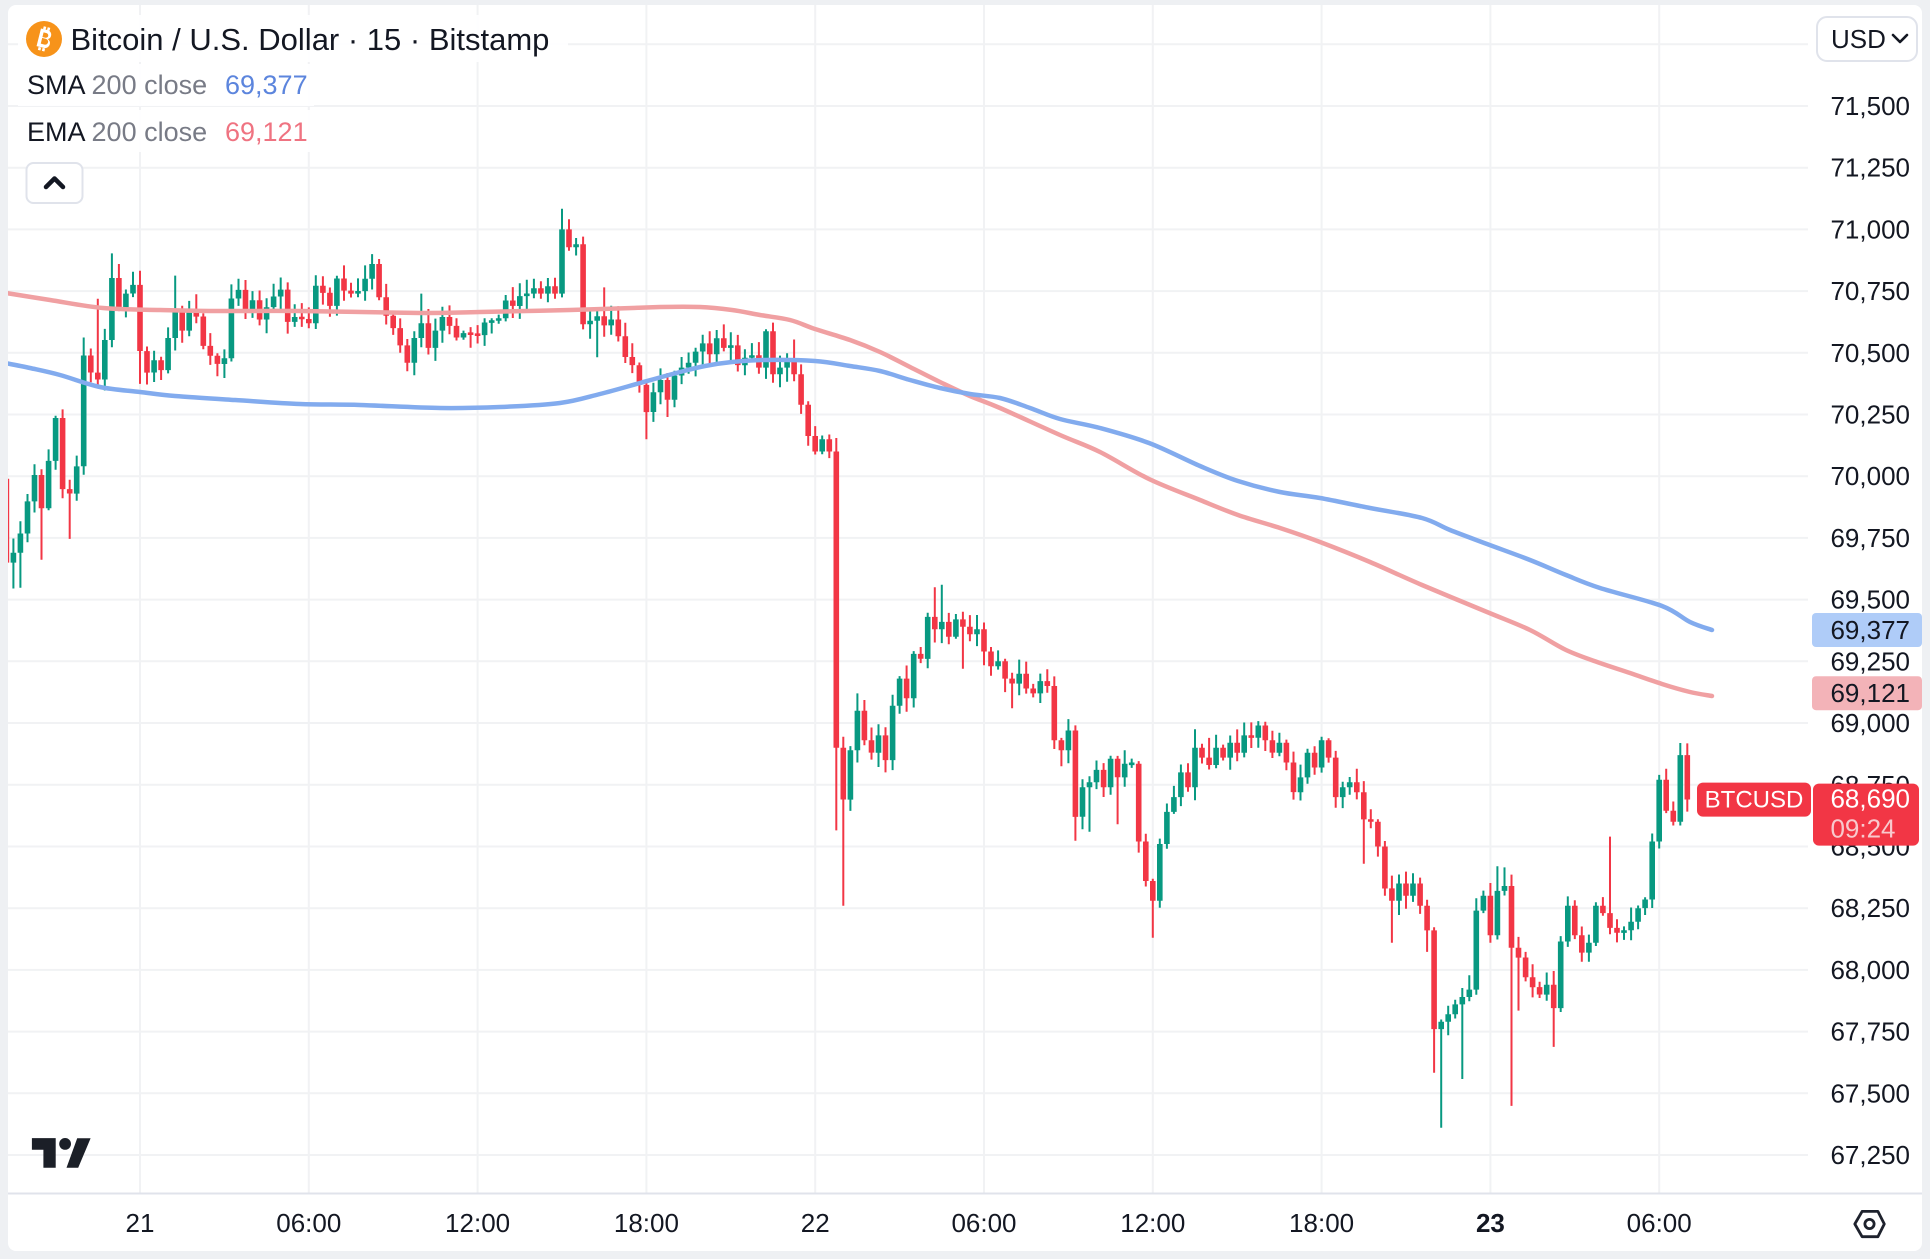  What do you see at coordinates (140, 1223) in the screenshot?
I see `svg-text: 21` at bounding box center [140, 1223].